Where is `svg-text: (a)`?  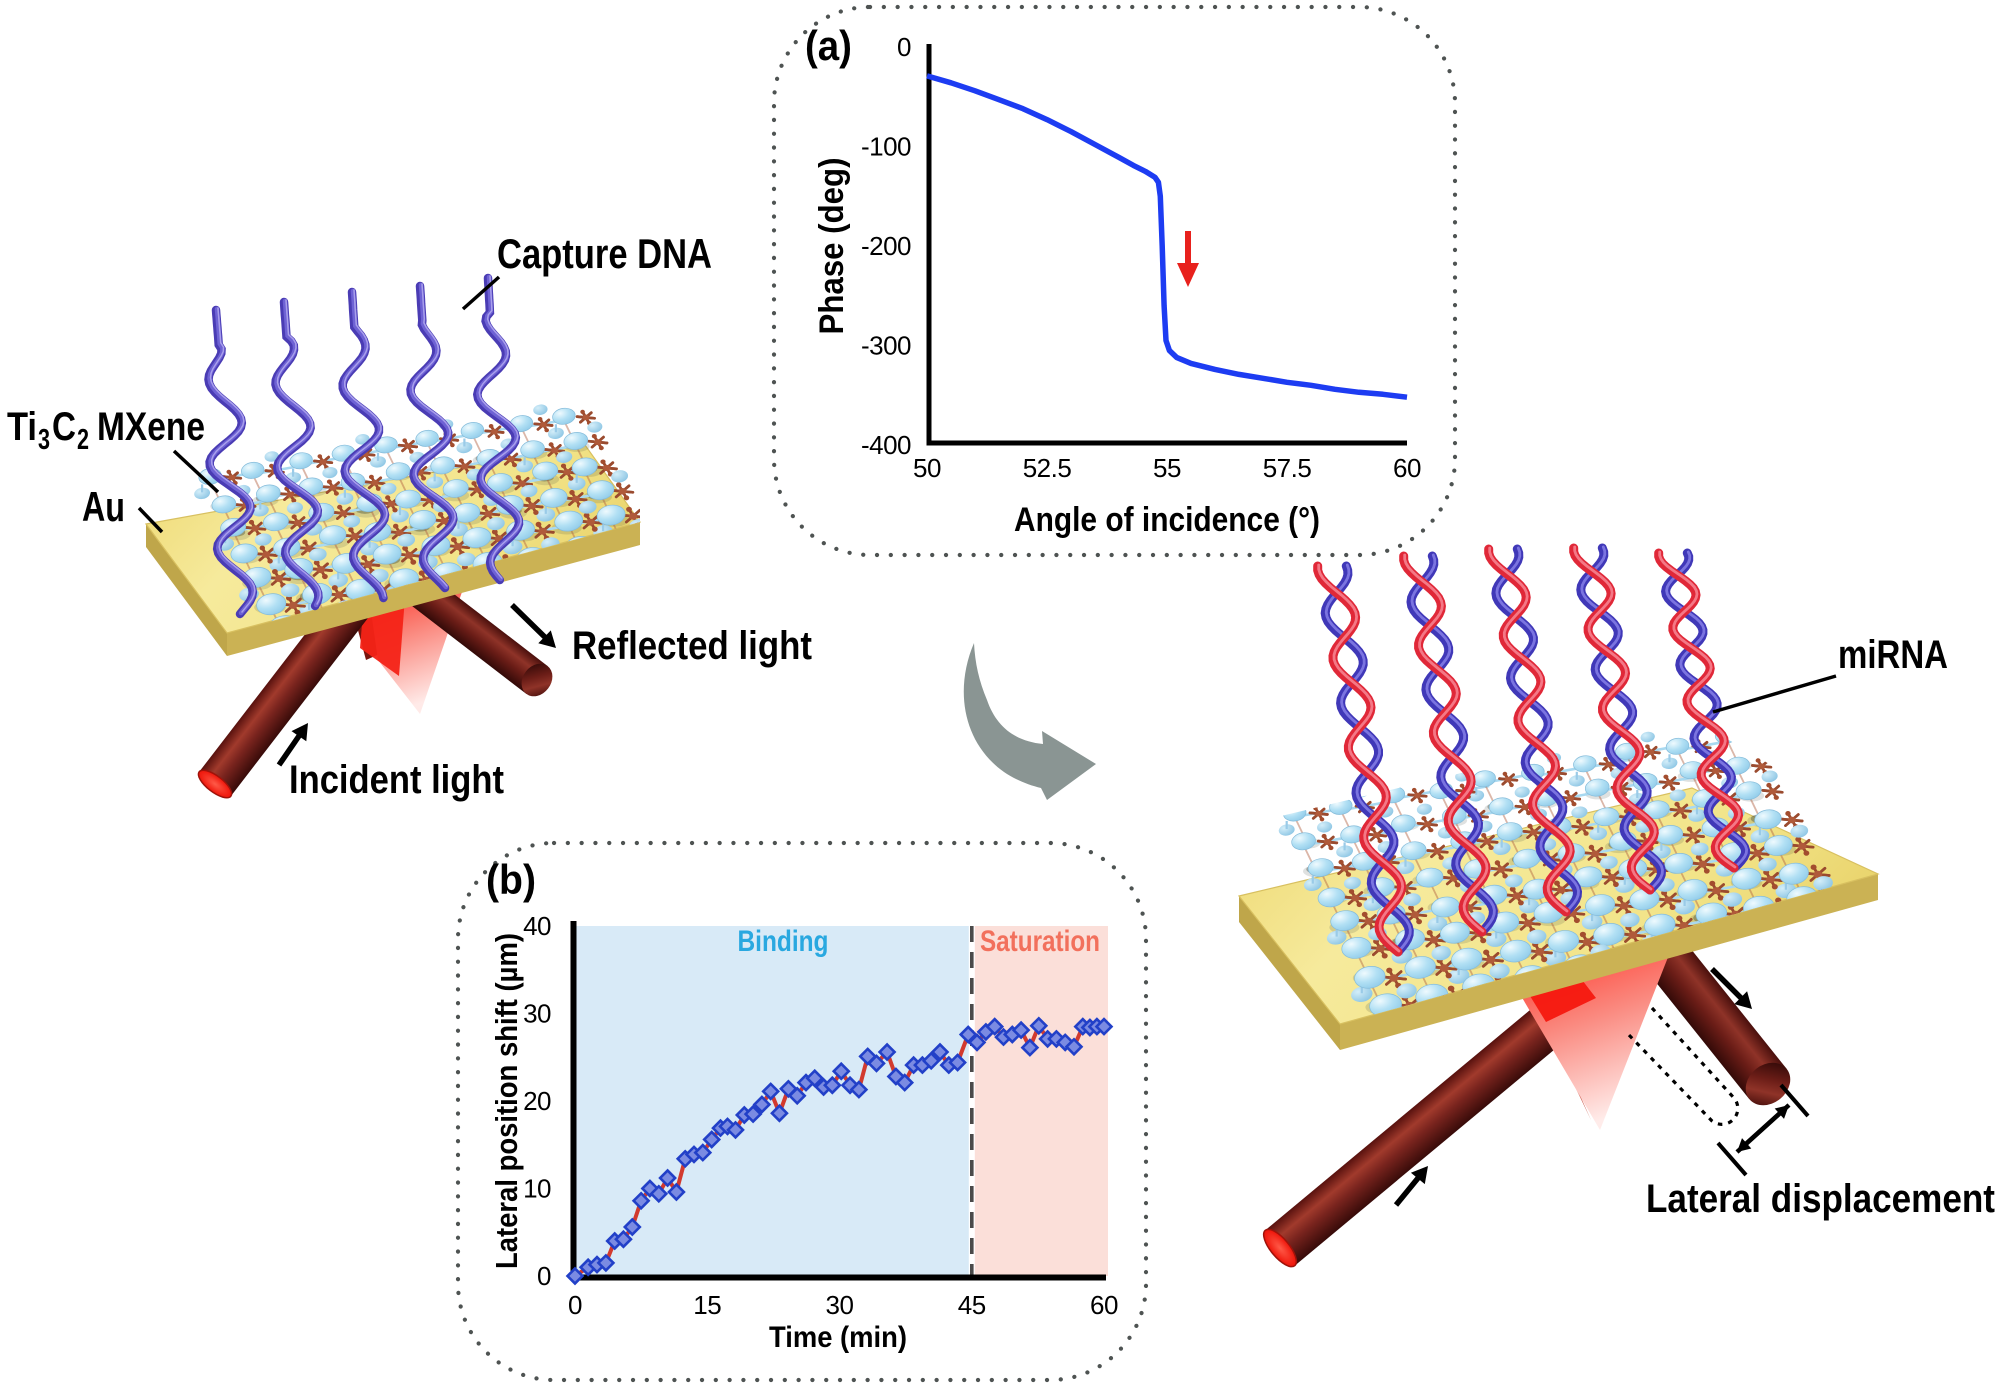
svg-text: (a) is located at coordinates (828, 45).